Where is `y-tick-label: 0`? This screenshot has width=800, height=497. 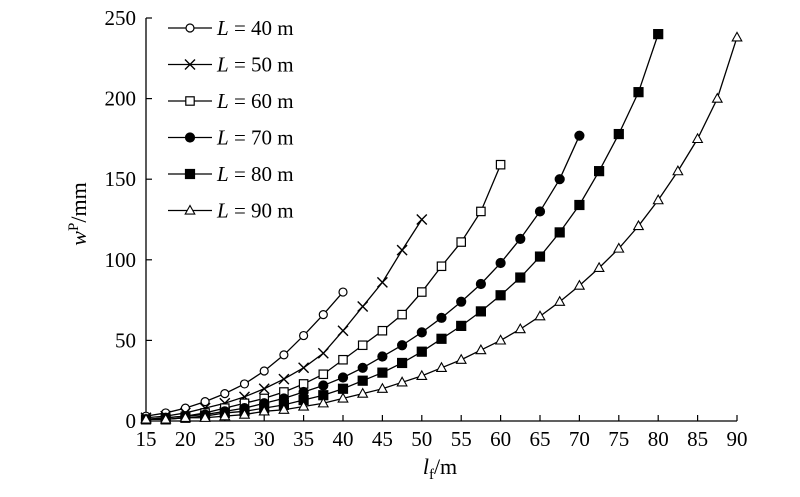
y-tick-label: 0 is located at coordinates (131, 421).